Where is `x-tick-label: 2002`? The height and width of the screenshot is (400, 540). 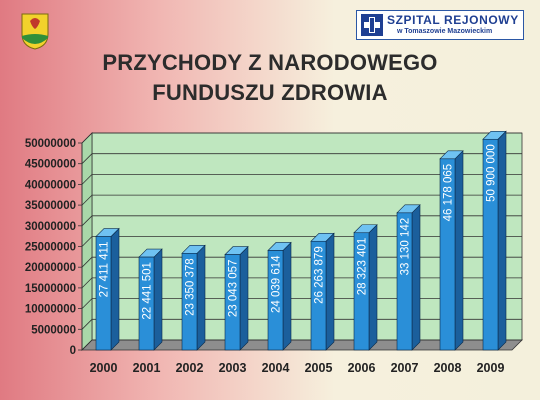
x-tick-label: 2002 is located at coordinates (190, 368).